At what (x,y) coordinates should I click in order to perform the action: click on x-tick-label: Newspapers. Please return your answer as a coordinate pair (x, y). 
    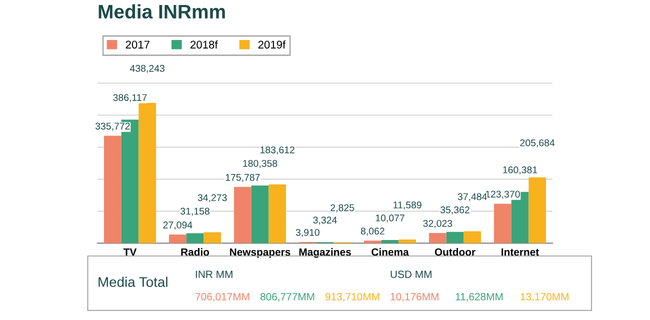
    Looking at the image, I should click on (260, 253).